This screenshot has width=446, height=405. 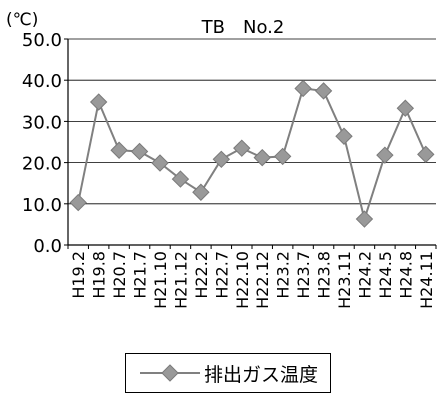 I want to click on x-tick-label: H23.8, so click(x=324, y=275).